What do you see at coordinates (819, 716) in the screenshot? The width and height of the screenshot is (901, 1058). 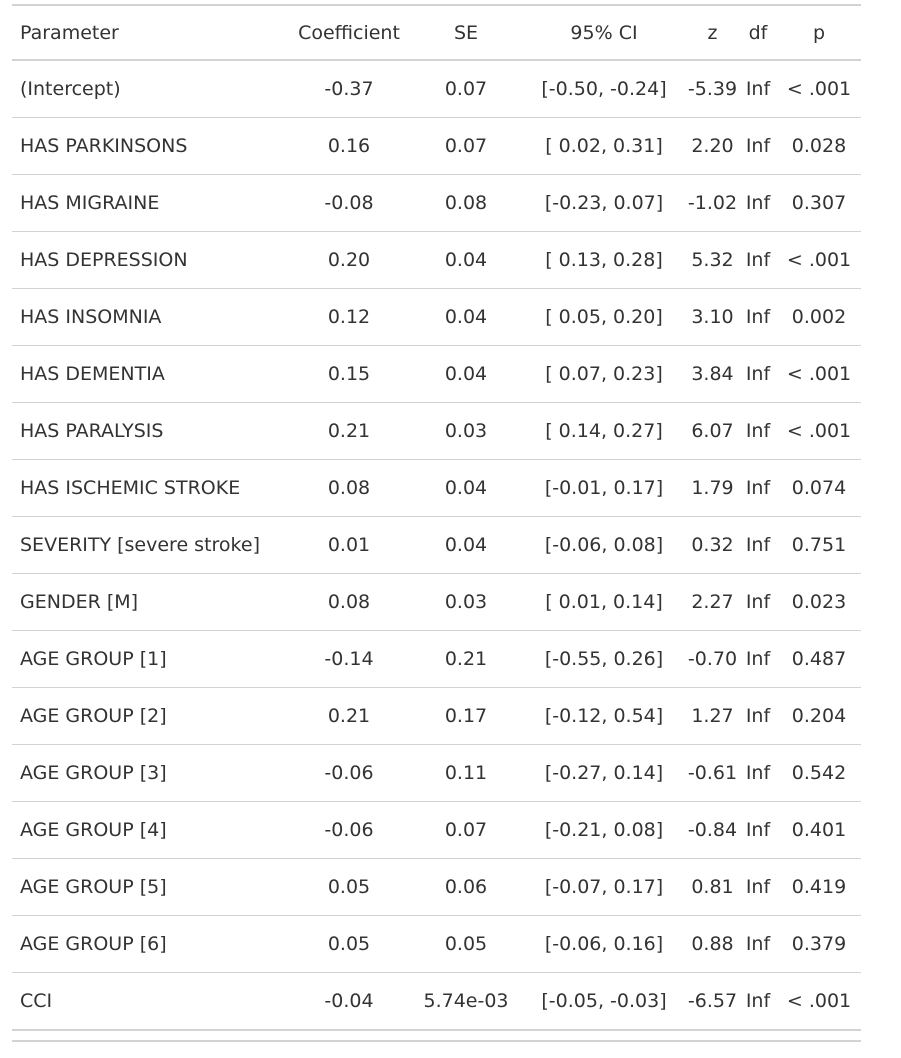 I see `cell-p: 0.204` at bounding box center [819, 716].